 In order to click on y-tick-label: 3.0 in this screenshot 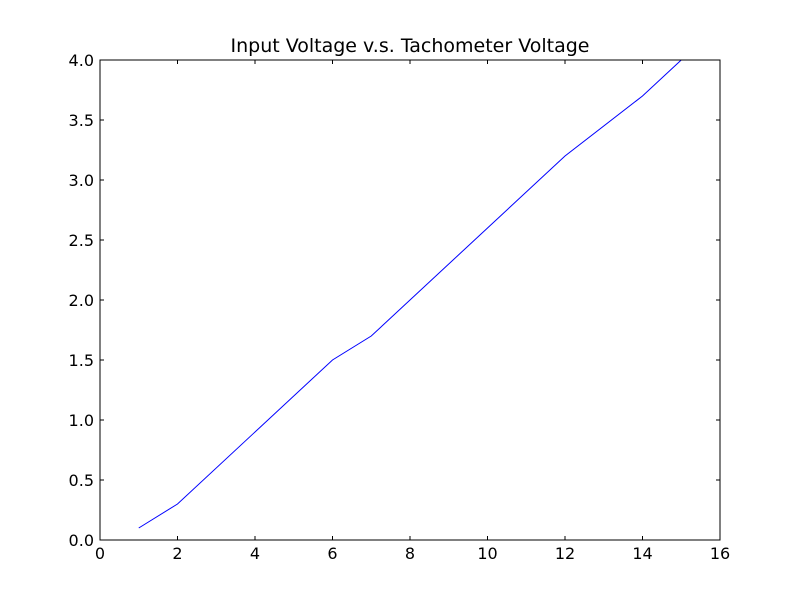, I will do `click(81, 180)`.